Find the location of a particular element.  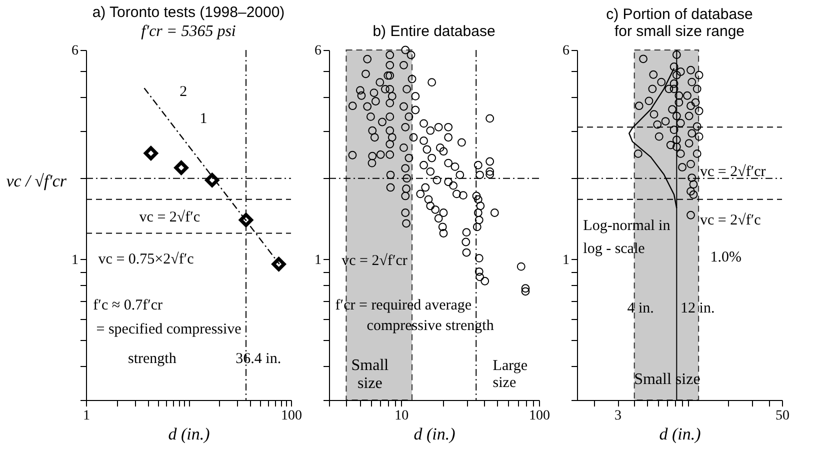

annotation: vc = 2√f′cr is located at coordinates (375, 261).